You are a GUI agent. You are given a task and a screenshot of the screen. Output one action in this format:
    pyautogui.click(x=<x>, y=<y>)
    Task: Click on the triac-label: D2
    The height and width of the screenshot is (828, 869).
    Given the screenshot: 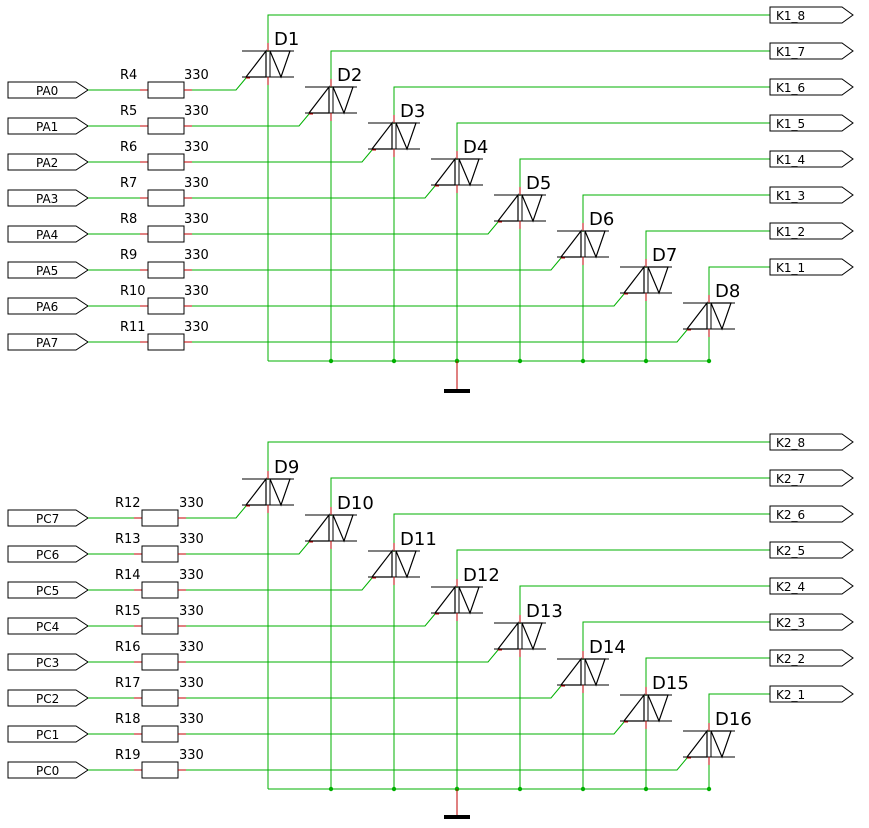 What is the action you would take?
    pyautogui.click(x=349, y=75)
    